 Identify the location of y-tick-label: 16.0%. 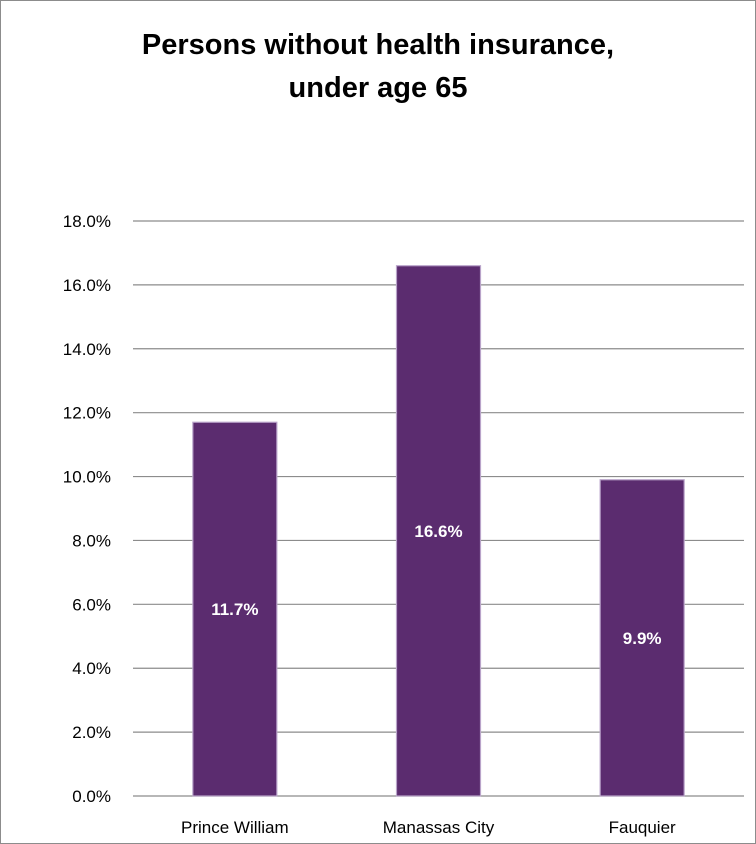
(87, 285).